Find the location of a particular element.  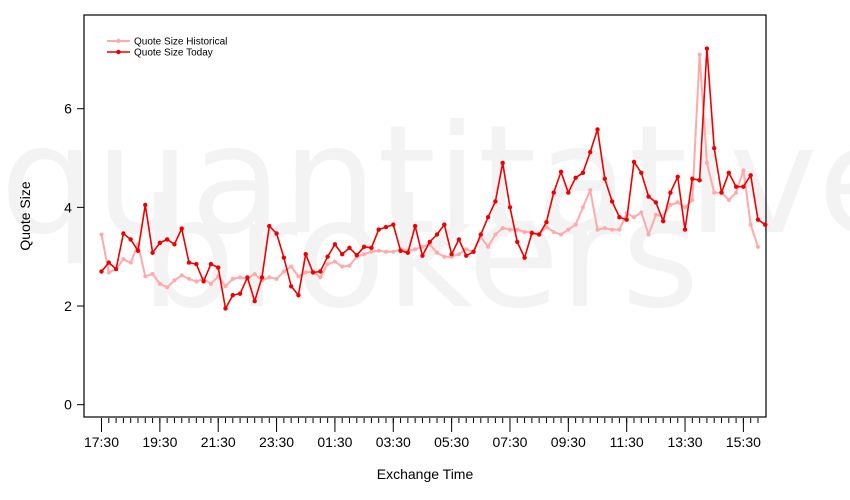

y-tick-label-2: 4 is located at coordinates (68, 207).